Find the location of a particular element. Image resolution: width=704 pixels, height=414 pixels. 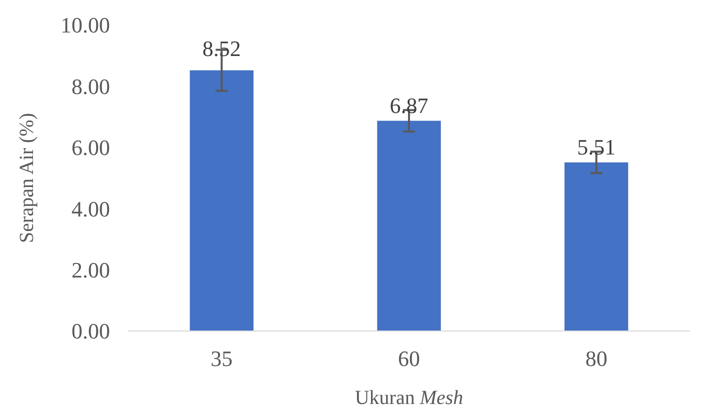

x-tick-label: 80 is located at coordinates (596, 358).